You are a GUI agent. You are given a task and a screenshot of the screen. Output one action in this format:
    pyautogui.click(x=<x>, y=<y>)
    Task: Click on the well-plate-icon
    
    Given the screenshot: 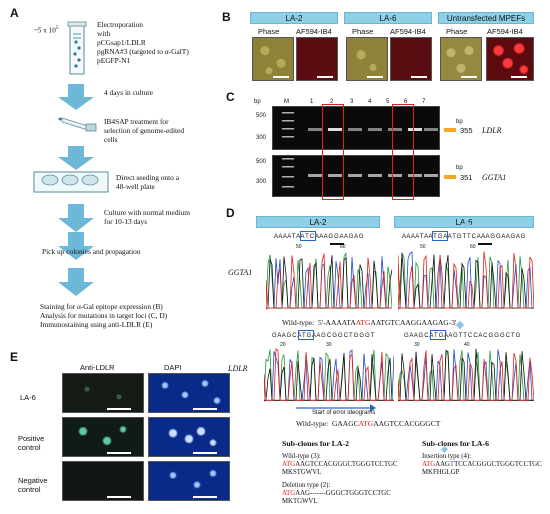 What is the action you would take?
    pyautogui.click(x=72, y=182)
    